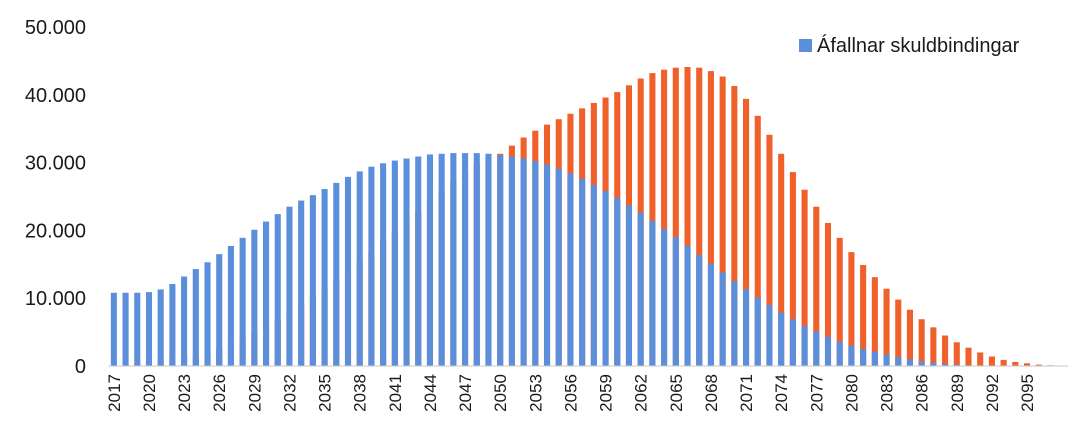 The image size is (1072, 441). Describe the element at coordinates (1038, 365) in the screenshot. I see `bar-series-2-2096` at that location.